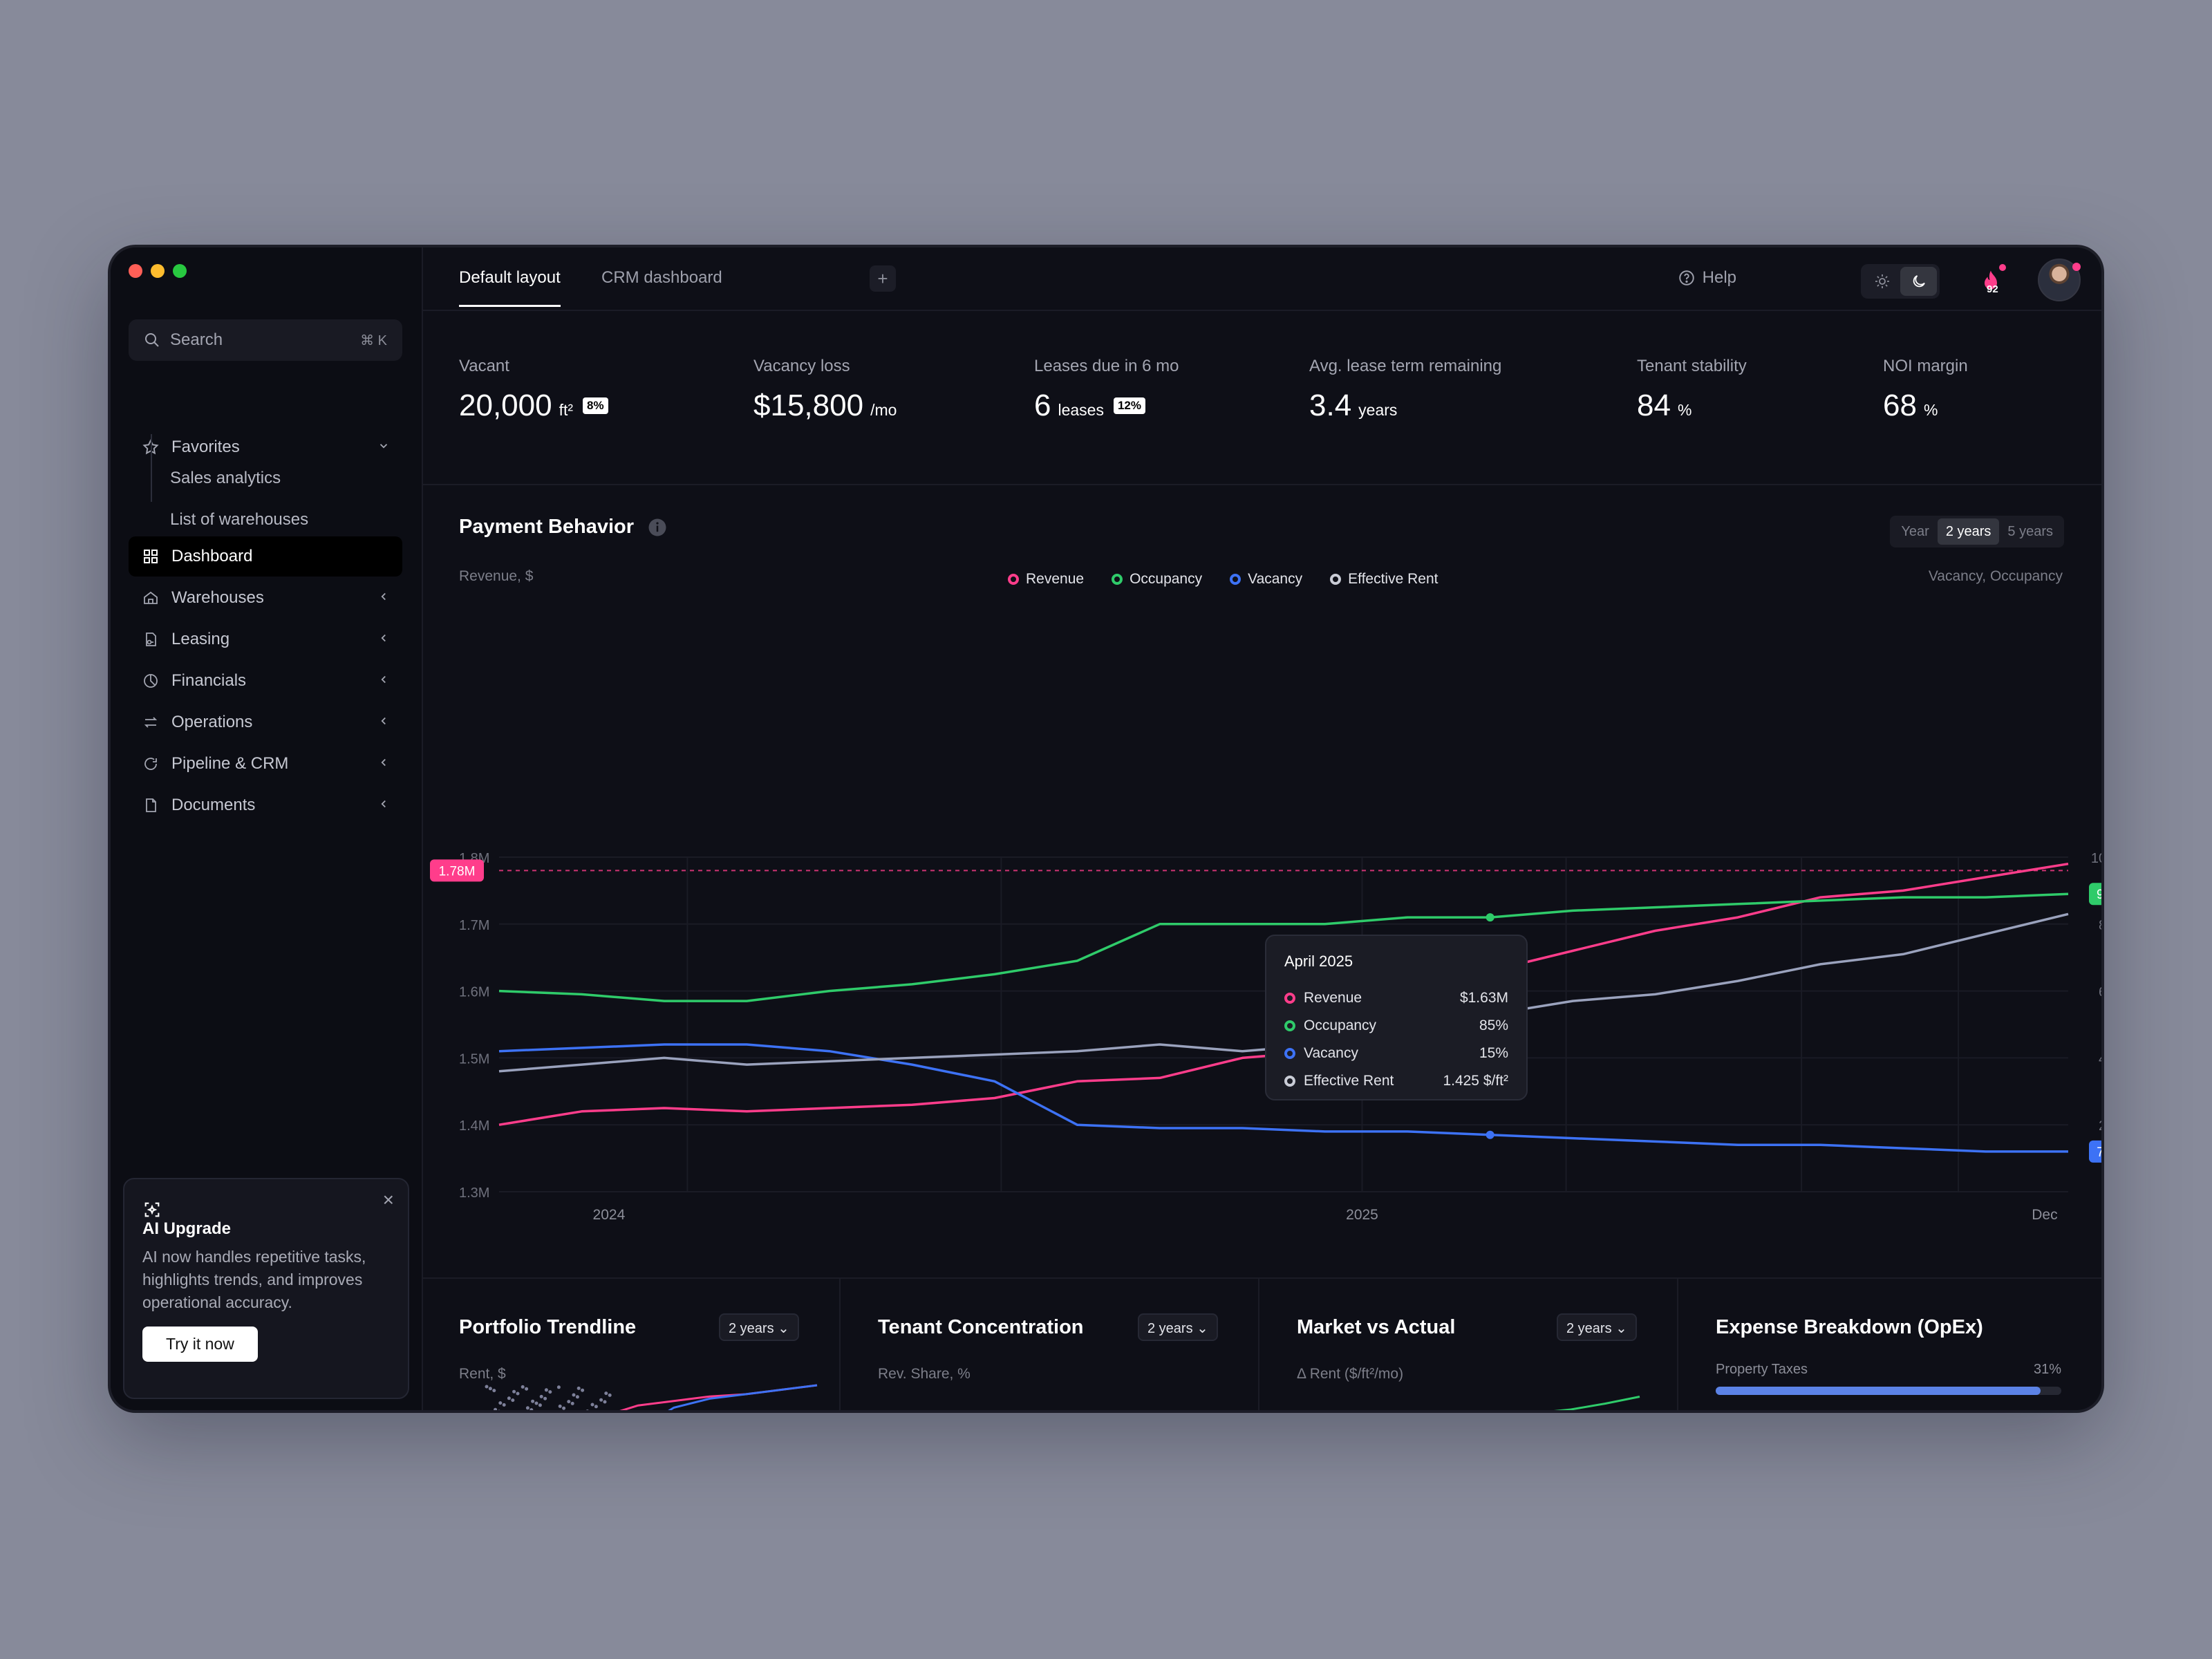 This screenshot has height=1659, width=2212. I want to click on flame-icon, so click(1991, 280).